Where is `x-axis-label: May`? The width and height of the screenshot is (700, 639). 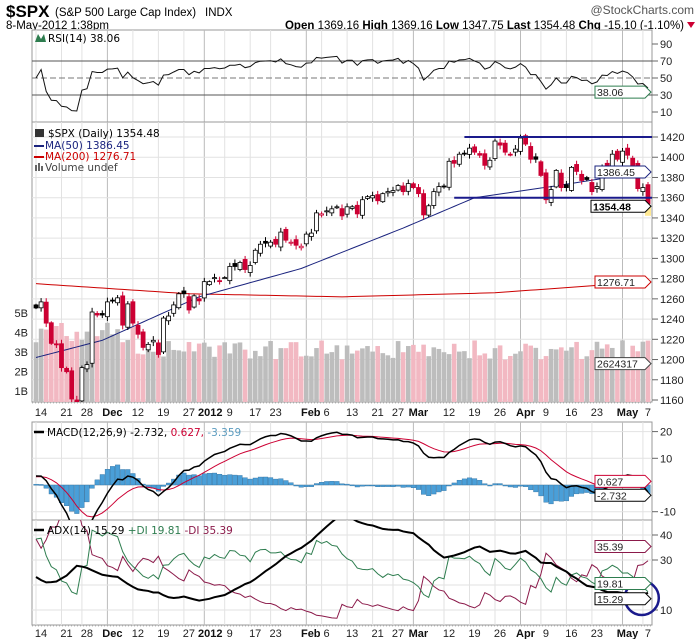
x-axis-label: May is located at coordinates (628, 413).